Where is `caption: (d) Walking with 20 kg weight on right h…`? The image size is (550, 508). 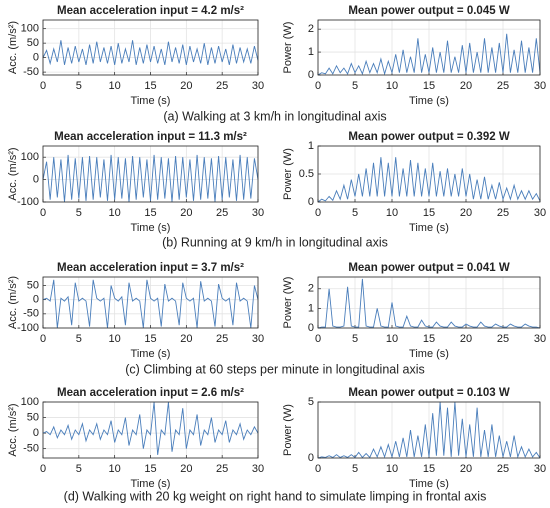
caption: (d) Walking with 20 kg weight on right h… is located at coordinates (275, 496).